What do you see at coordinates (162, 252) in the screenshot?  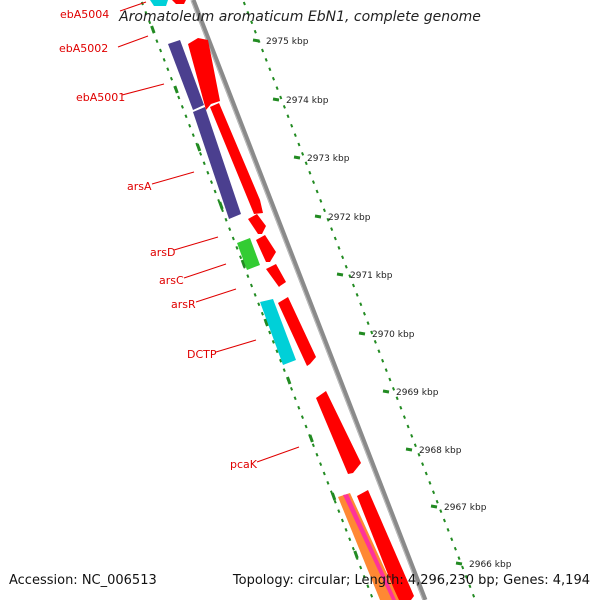 I see `gene-label-arsD: arsD` at bounding box center [162, 252].